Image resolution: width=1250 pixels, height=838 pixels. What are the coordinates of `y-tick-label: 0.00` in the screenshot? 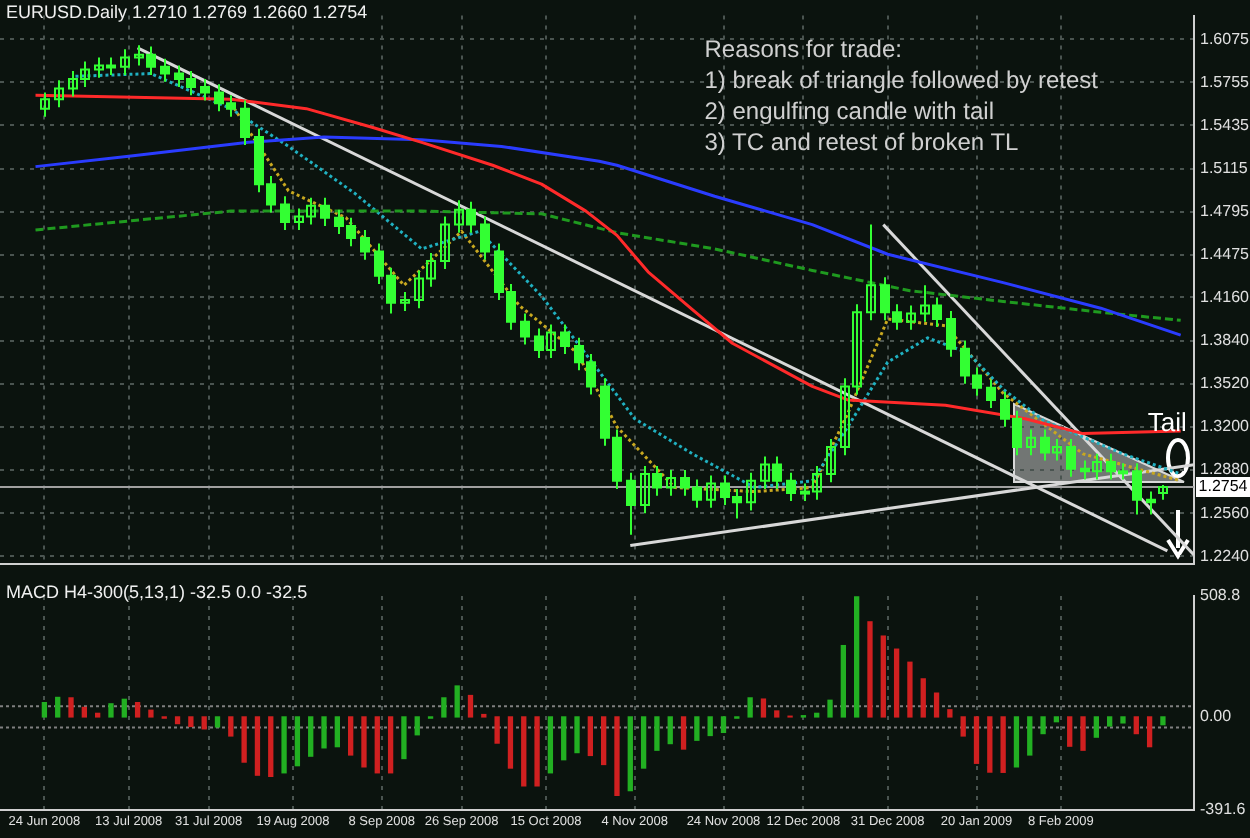 It's located at (1216, 716).